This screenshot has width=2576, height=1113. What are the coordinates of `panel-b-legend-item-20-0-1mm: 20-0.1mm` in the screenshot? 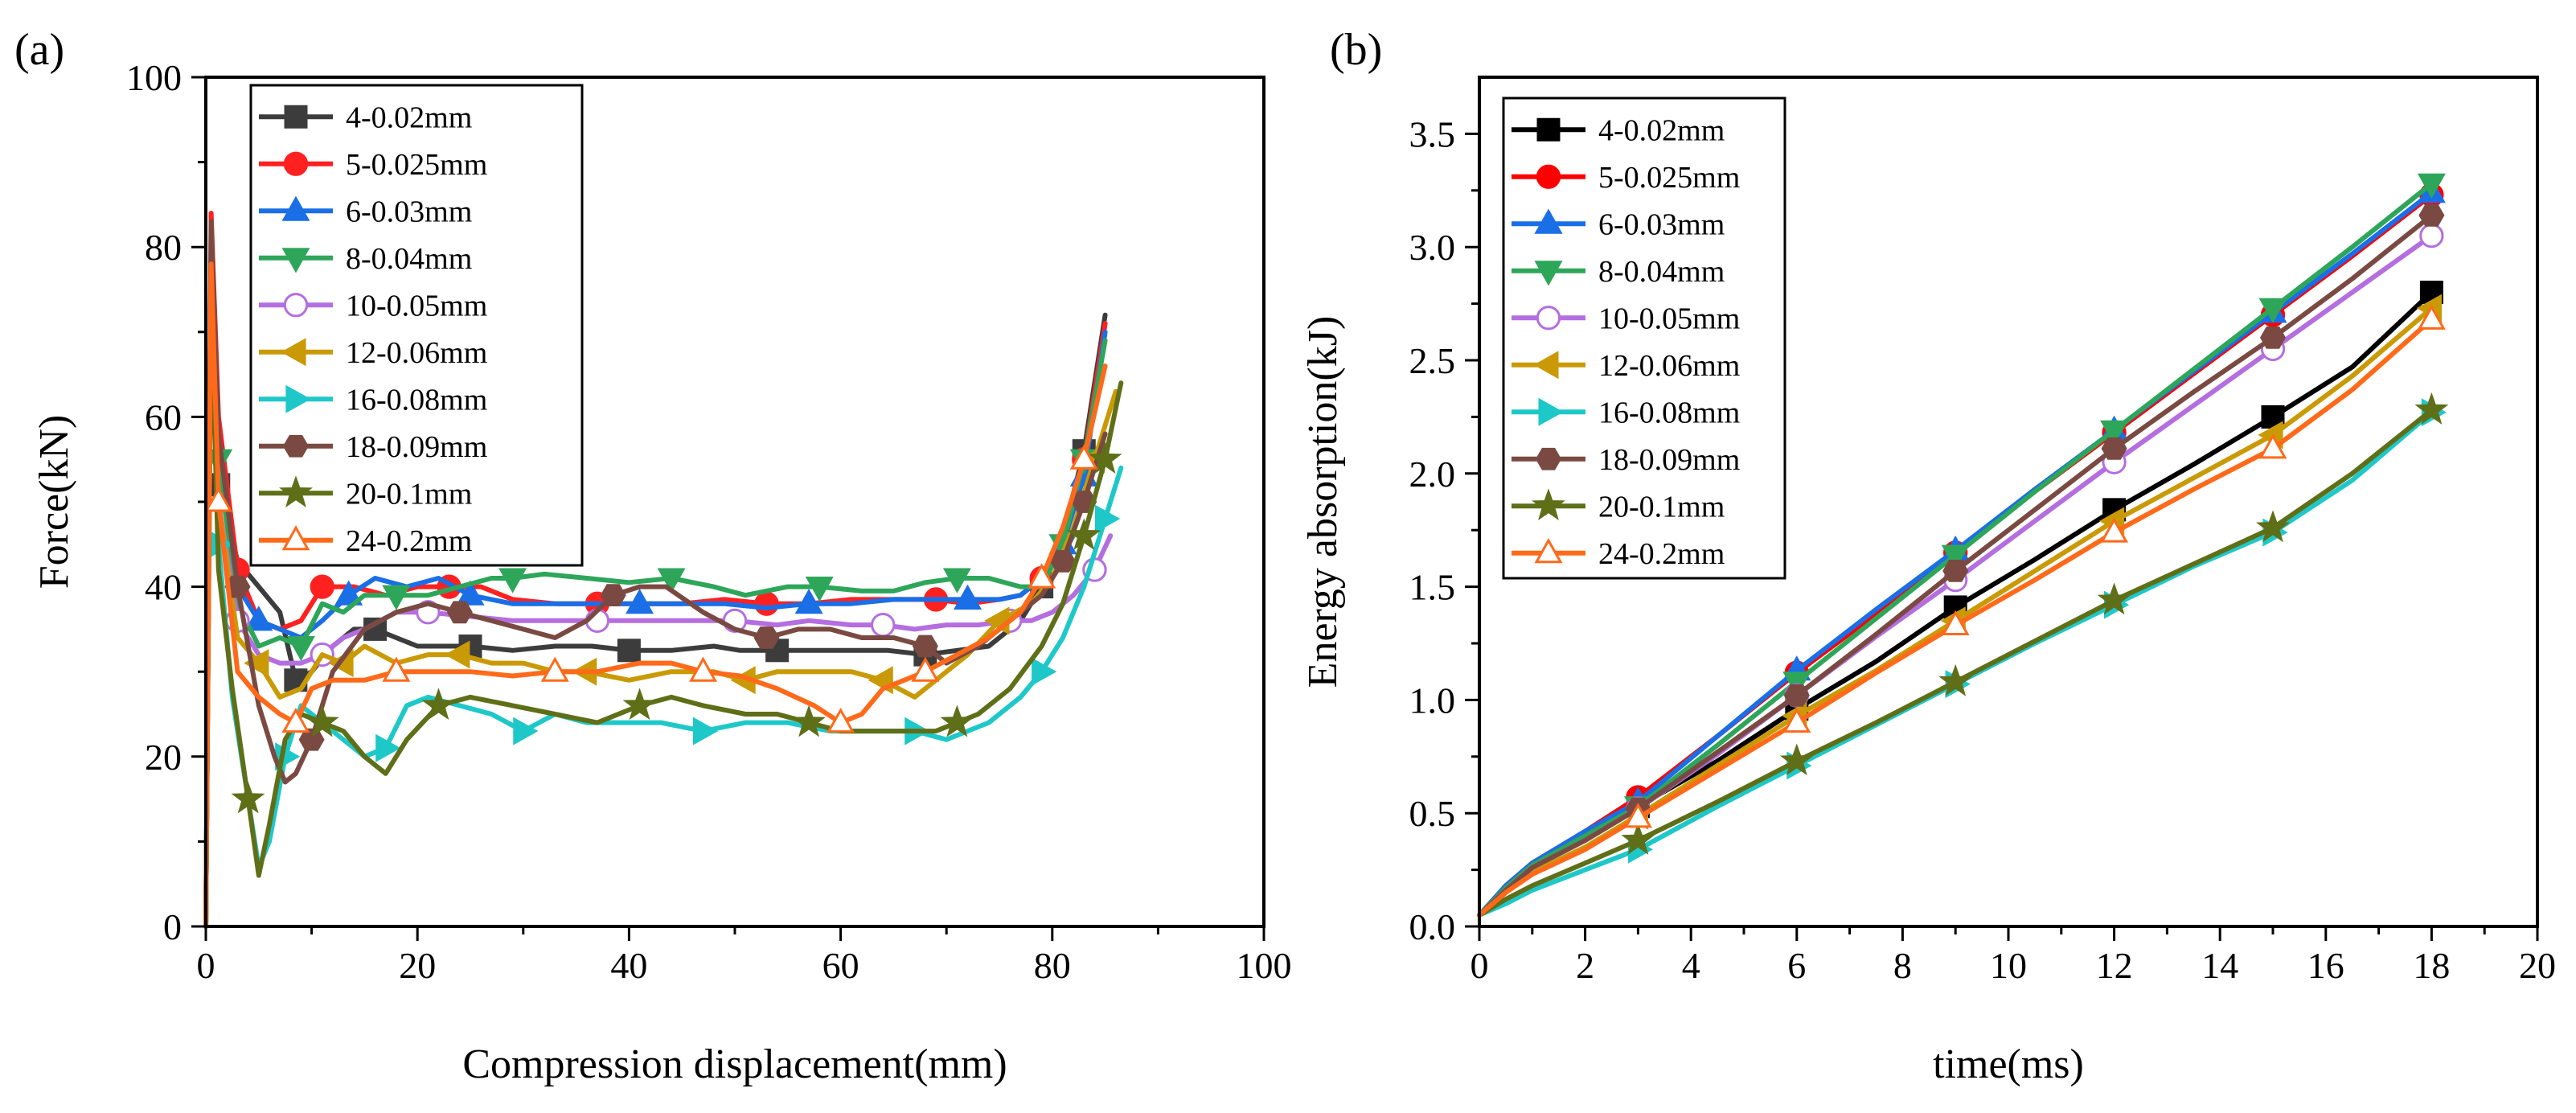 It's located at (1619, 506).